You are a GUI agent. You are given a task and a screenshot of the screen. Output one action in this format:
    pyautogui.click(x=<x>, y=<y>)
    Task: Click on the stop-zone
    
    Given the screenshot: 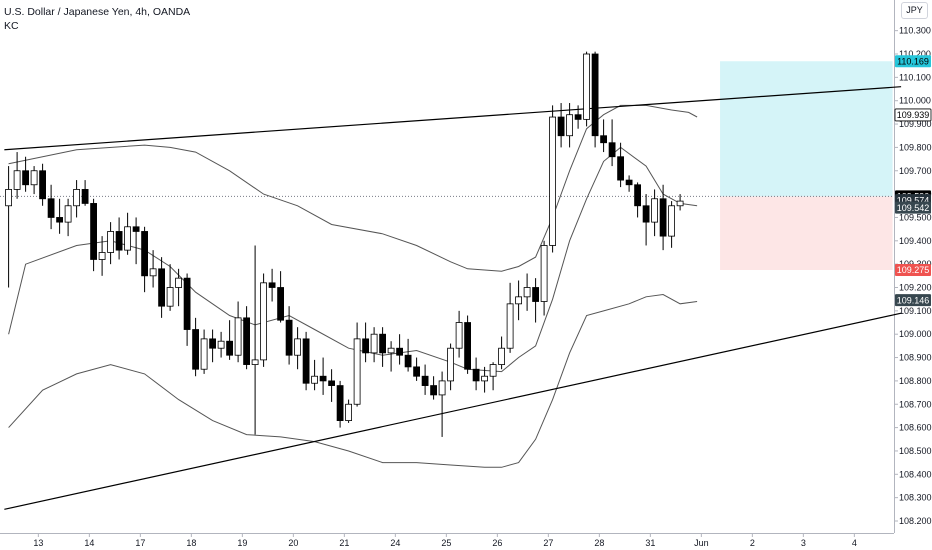 What is the action you would take?
    pyautogui.click(x=806, y=233)
    